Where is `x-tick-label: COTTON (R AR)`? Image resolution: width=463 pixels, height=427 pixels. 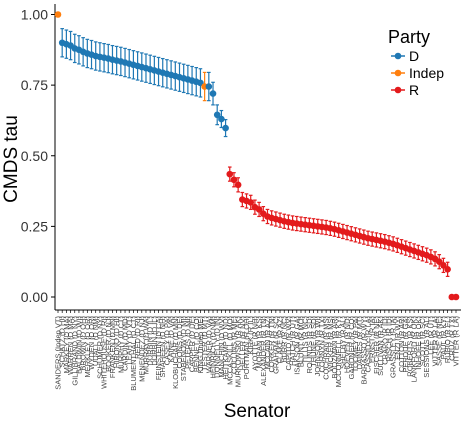 x-tick-label: COTTON (R AR) is located at coordinates (401, 344).